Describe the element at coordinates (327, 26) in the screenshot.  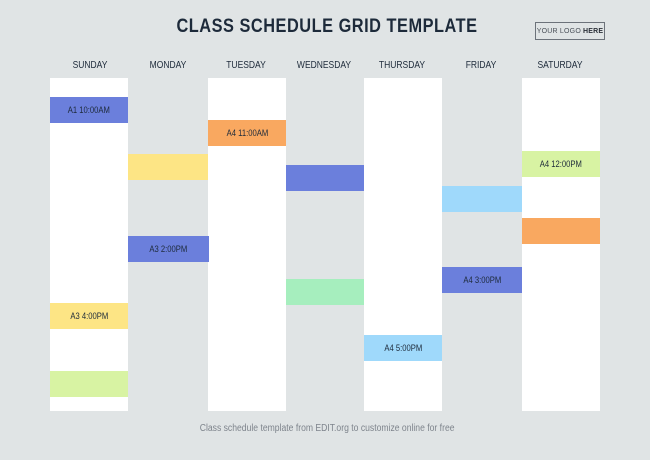
I see `page-title: CLASS SCHEDULE GRID TEMPLATE` at that location.